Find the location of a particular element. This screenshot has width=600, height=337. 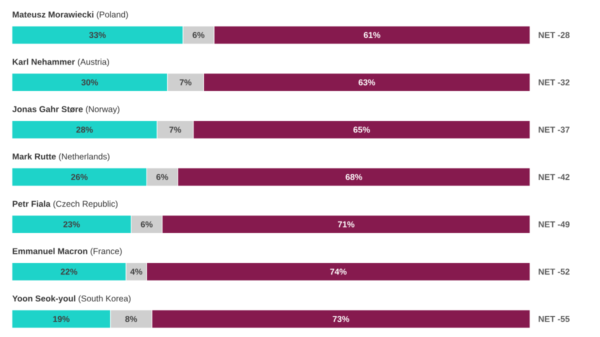

data-label: 30% is located at coordinates (89, 82).